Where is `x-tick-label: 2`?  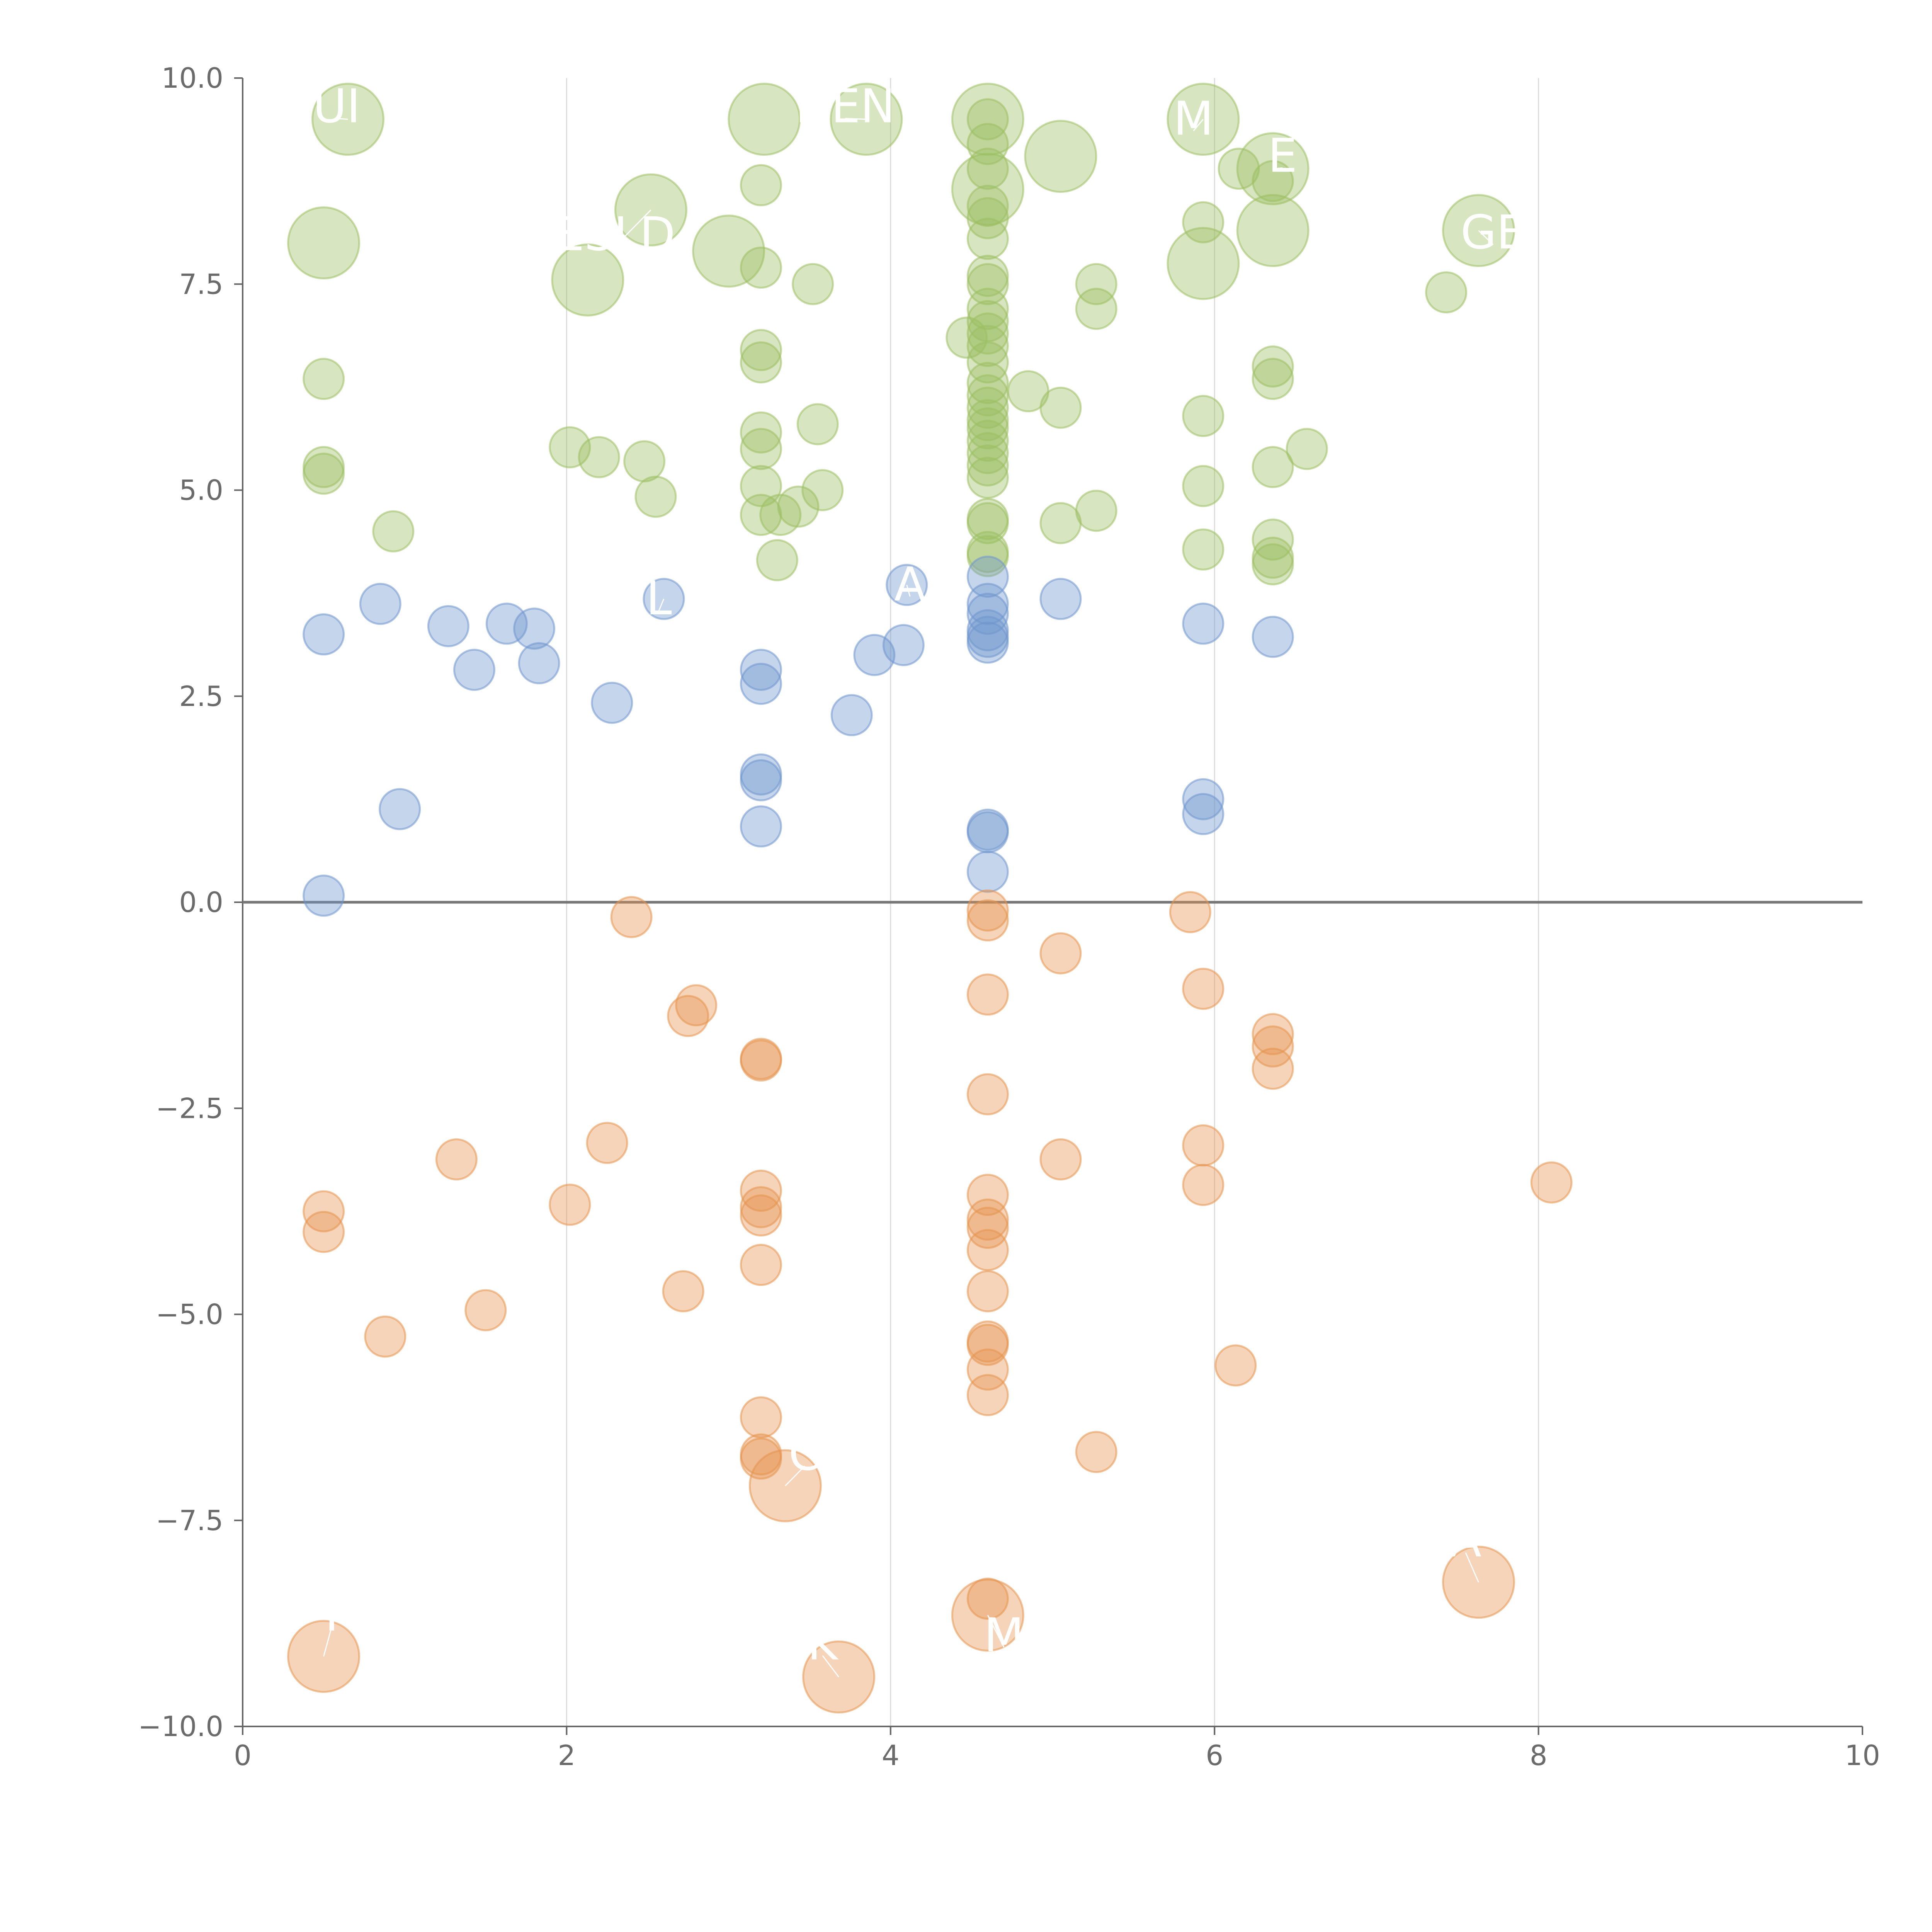 x-tick-label: 2 is located at coordinates (567, 1756).